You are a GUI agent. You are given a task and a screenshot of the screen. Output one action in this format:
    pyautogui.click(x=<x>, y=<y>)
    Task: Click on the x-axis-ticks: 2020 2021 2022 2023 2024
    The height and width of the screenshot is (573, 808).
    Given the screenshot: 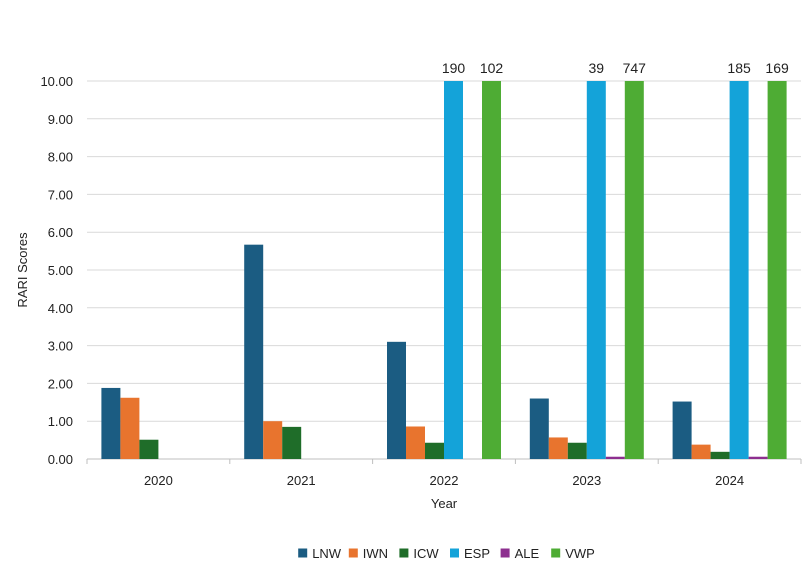 What is the action you would take?
    pyautogui.click(x=444, y=473)
    